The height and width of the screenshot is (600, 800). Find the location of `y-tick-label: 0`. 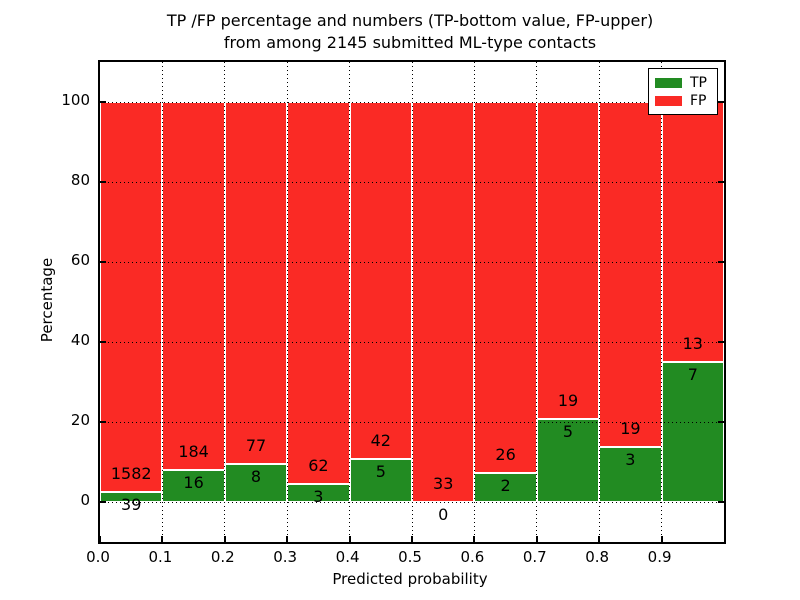

y-tick-label: 0 is located at coordinates (85, 500).